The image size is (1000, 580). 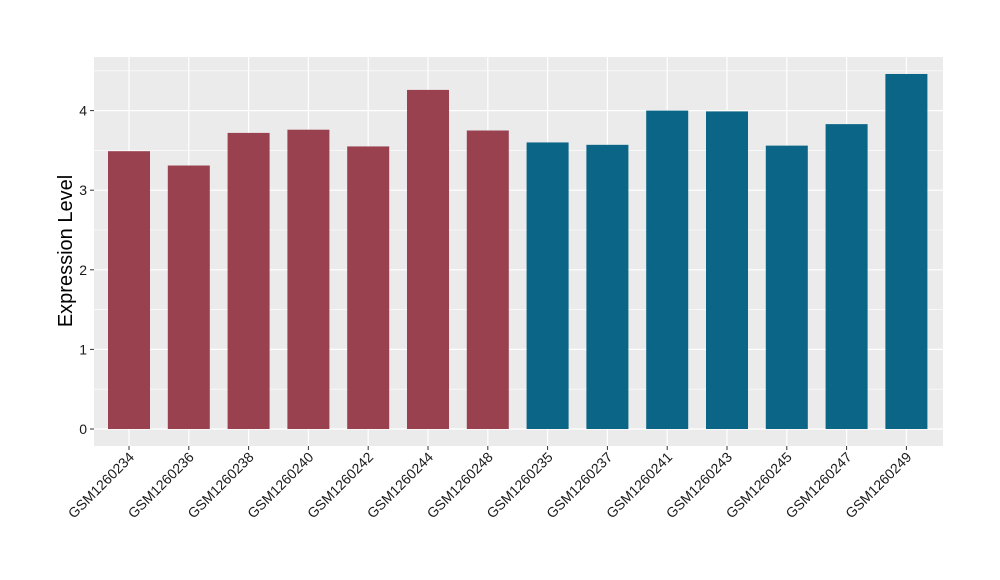 I want to click on bar-GSM1260237, so click(x=607, y=286).